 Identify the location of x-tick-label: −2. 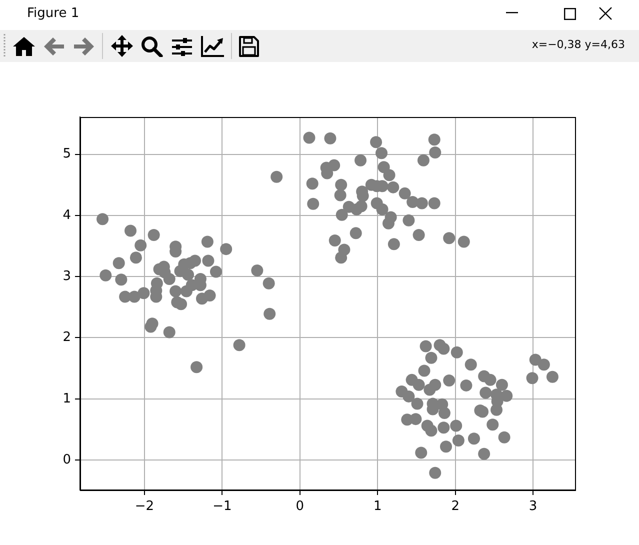
(144, 506).